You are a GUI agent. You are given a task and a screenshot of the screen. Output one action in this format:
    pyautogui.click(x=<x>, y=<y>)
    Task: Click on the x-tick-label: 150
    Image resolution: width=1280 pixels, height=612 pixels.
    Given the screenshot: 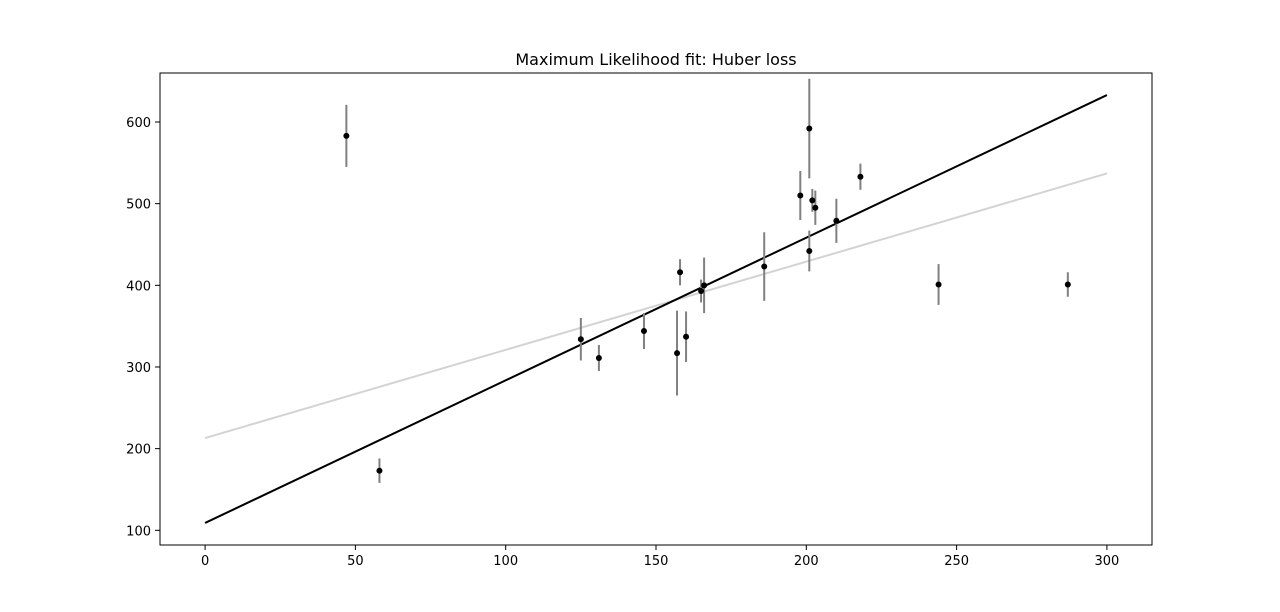 What is the action you would take?
    pyautogui.click(x=656, y=561)
    